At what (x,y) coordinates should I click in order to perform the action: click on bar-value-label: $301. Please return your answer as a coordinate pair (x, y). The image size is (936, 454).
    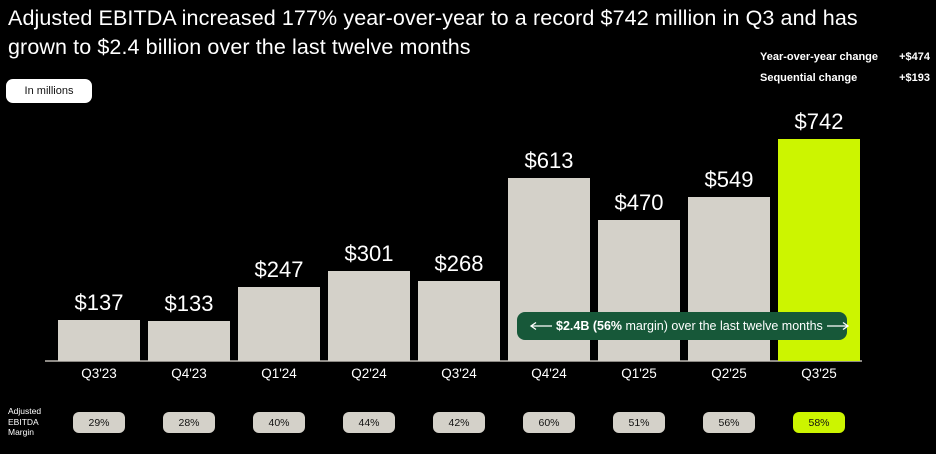
    Looking at the image, I should click on (369, 253).